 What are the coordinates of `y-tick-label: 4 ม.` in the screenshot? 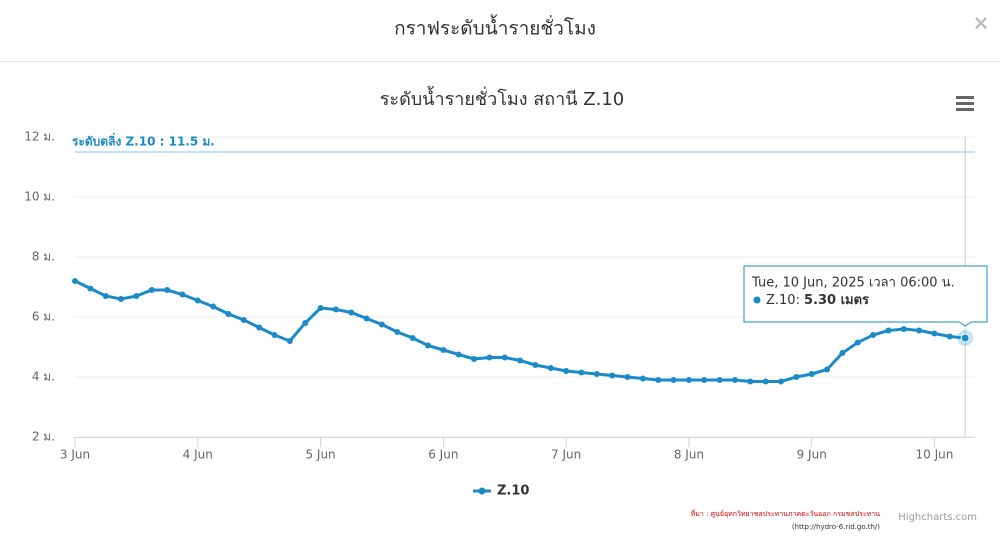 It's located at (43, 377).